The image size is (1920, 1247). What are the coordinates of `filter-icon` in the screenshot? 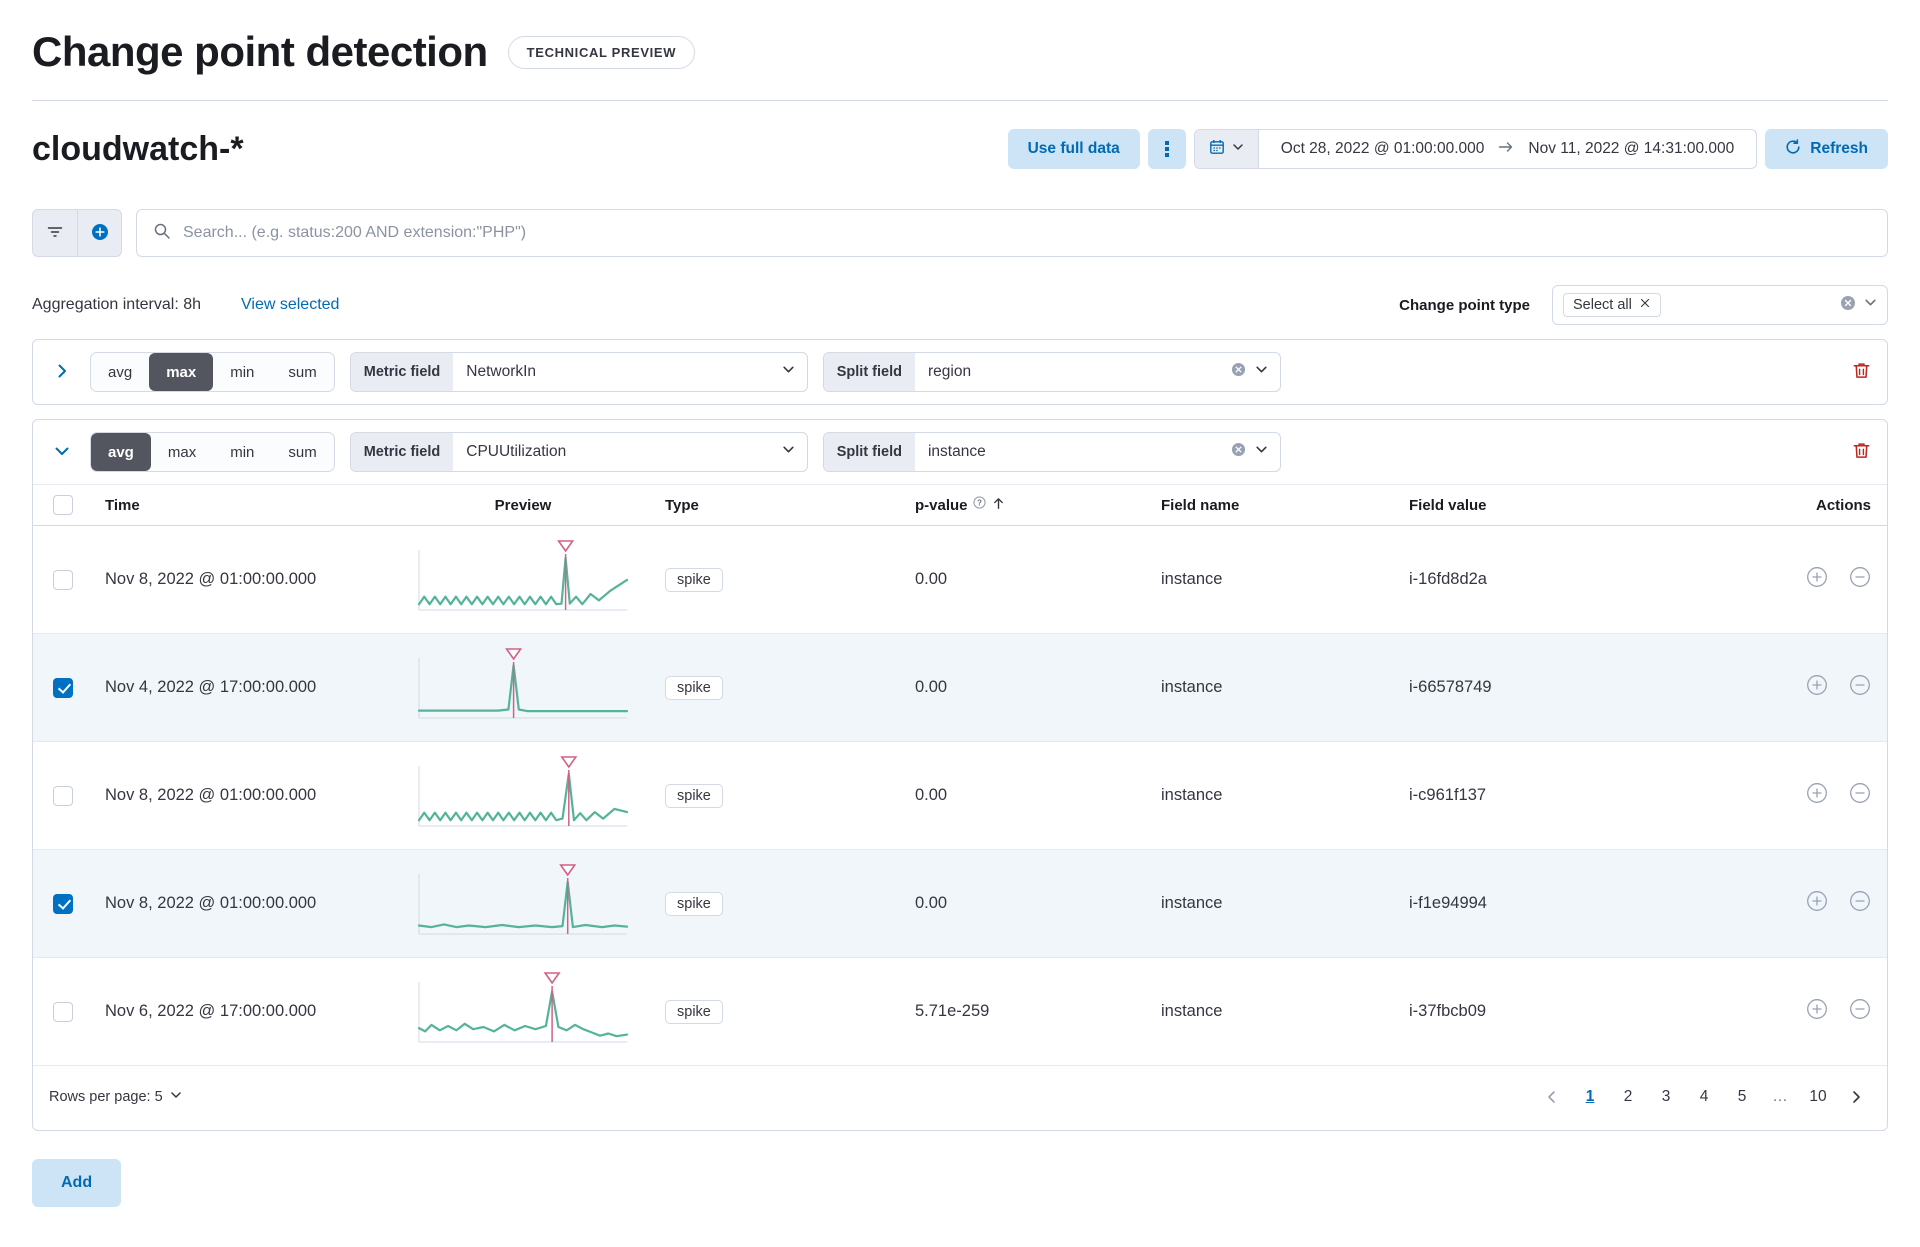 It's located at (55, 233).